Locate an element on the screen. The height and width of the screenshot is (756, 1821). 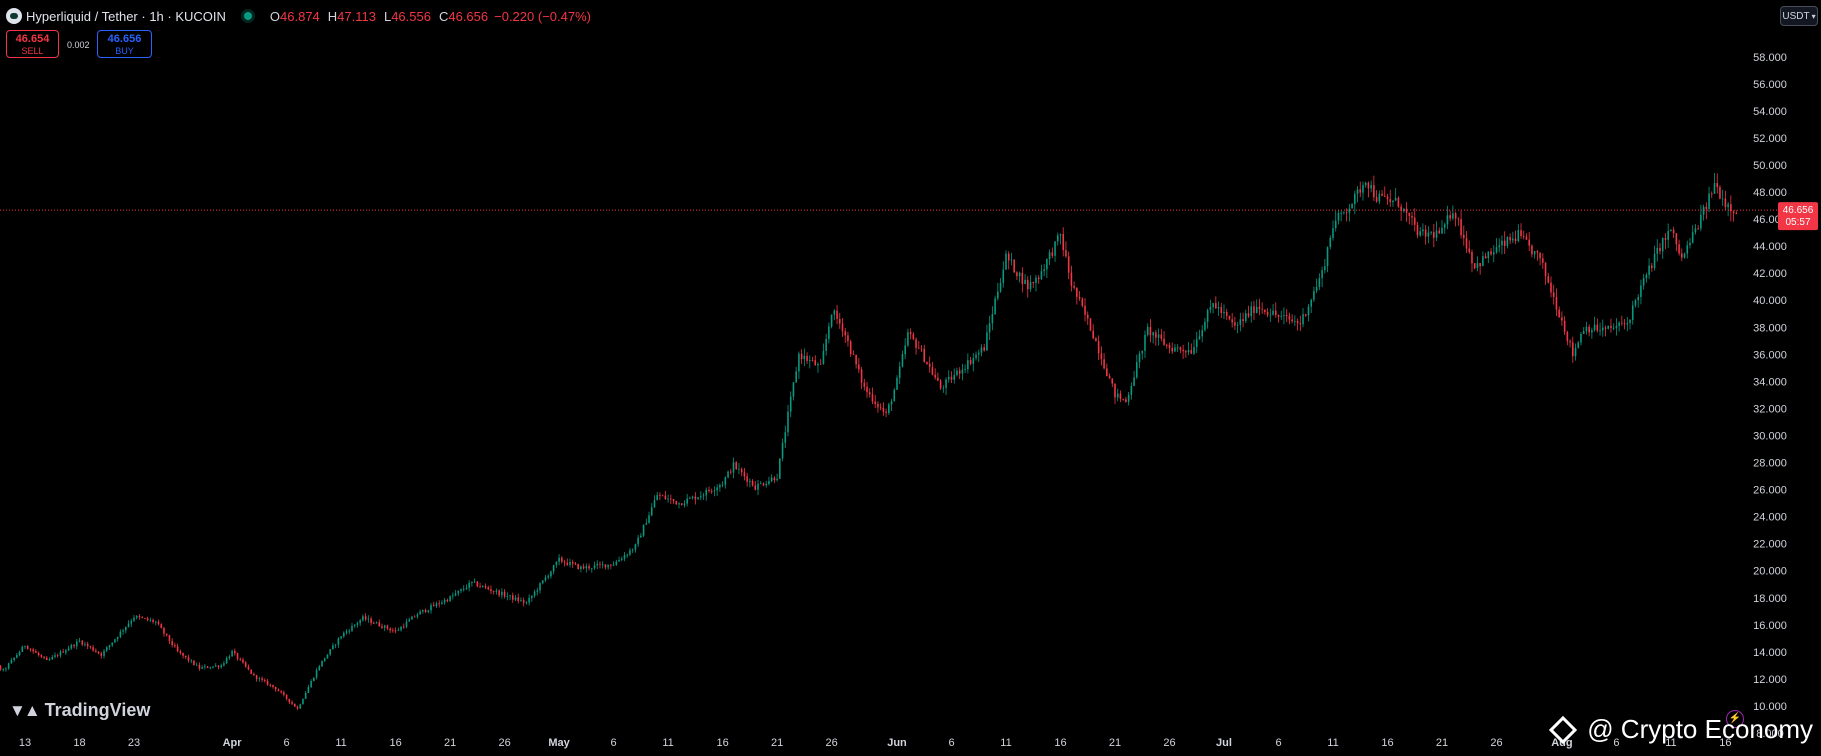
price-tick-label: 44.000 is located at coordinates (1770, 247).